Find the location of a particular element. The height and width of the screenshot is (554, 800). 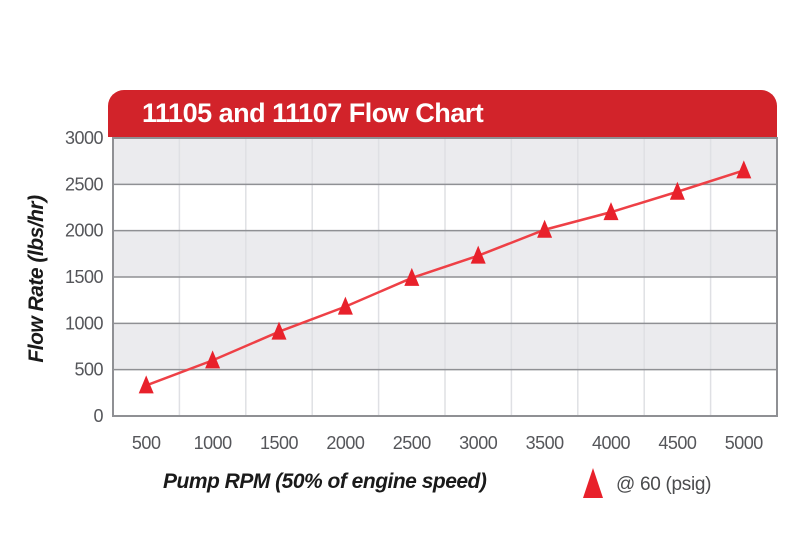

svg-text: 4500 is located at coordinates (677, 443).